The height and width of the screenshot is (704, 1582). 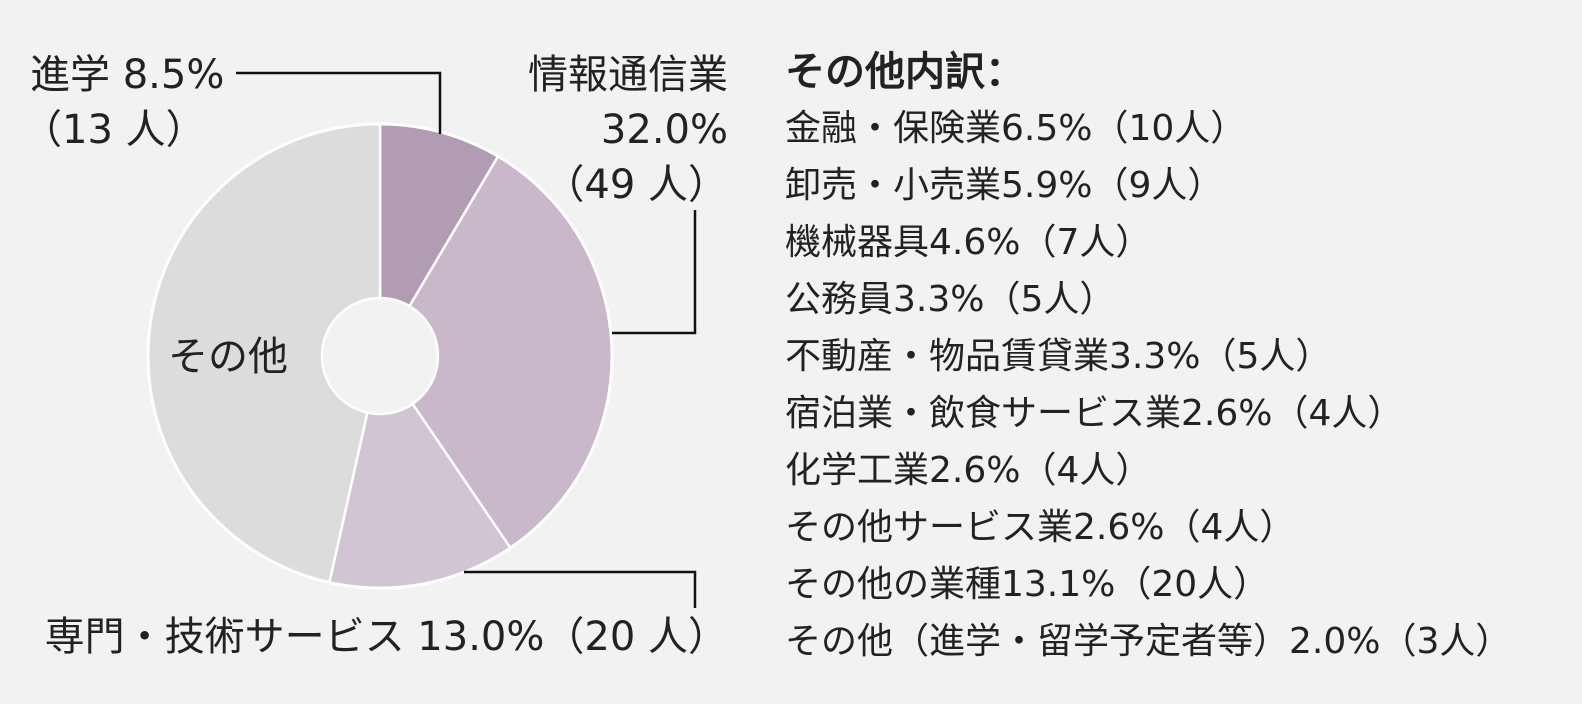 I want to click on label-shingaku-line2: （13 人）, so click(x=114, y=130).